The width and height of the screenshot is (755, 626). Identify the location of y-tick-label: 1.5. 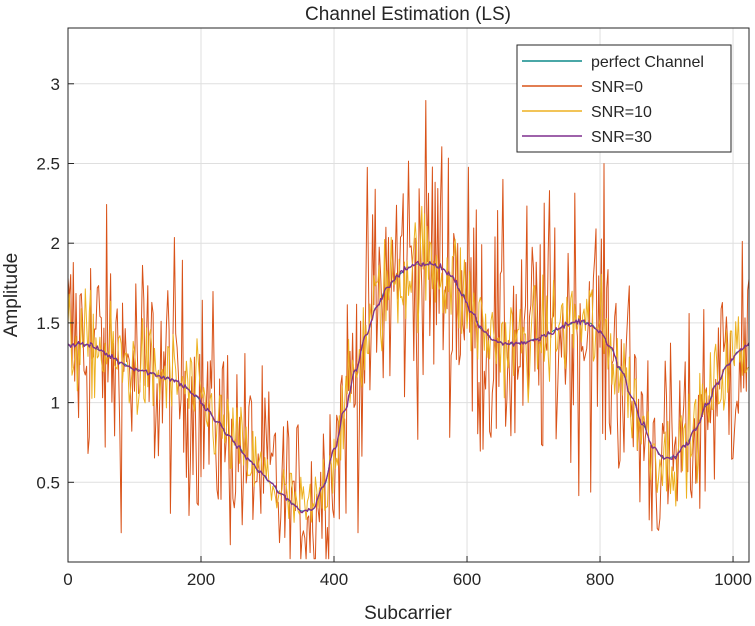
(48, 323).